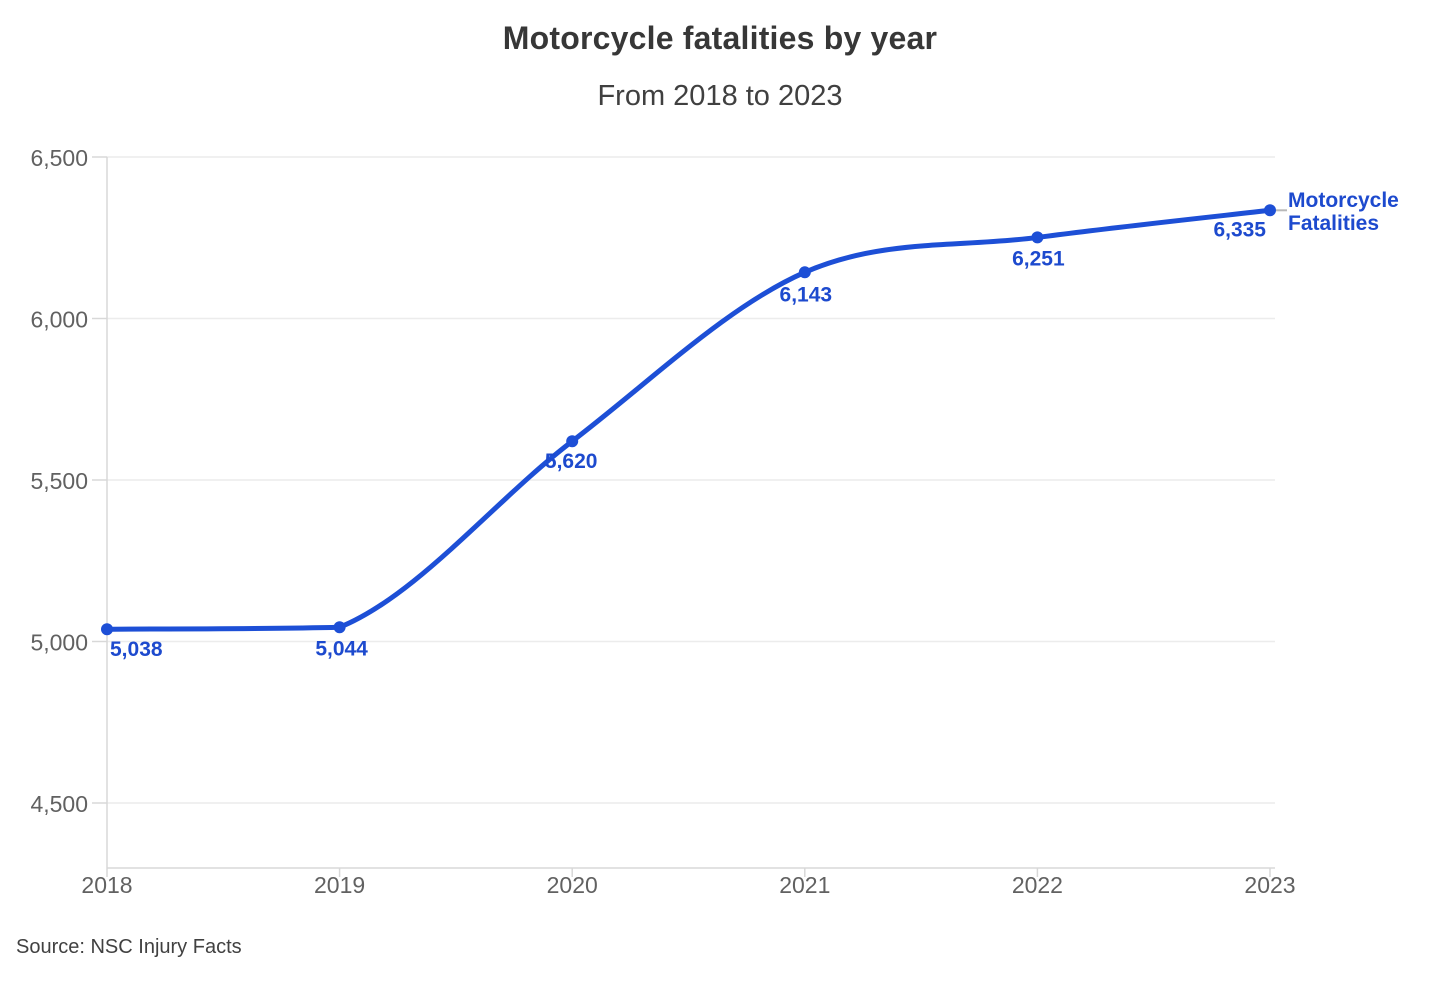  I want to click on x-tick-label: 2023, so click(1269, 885).